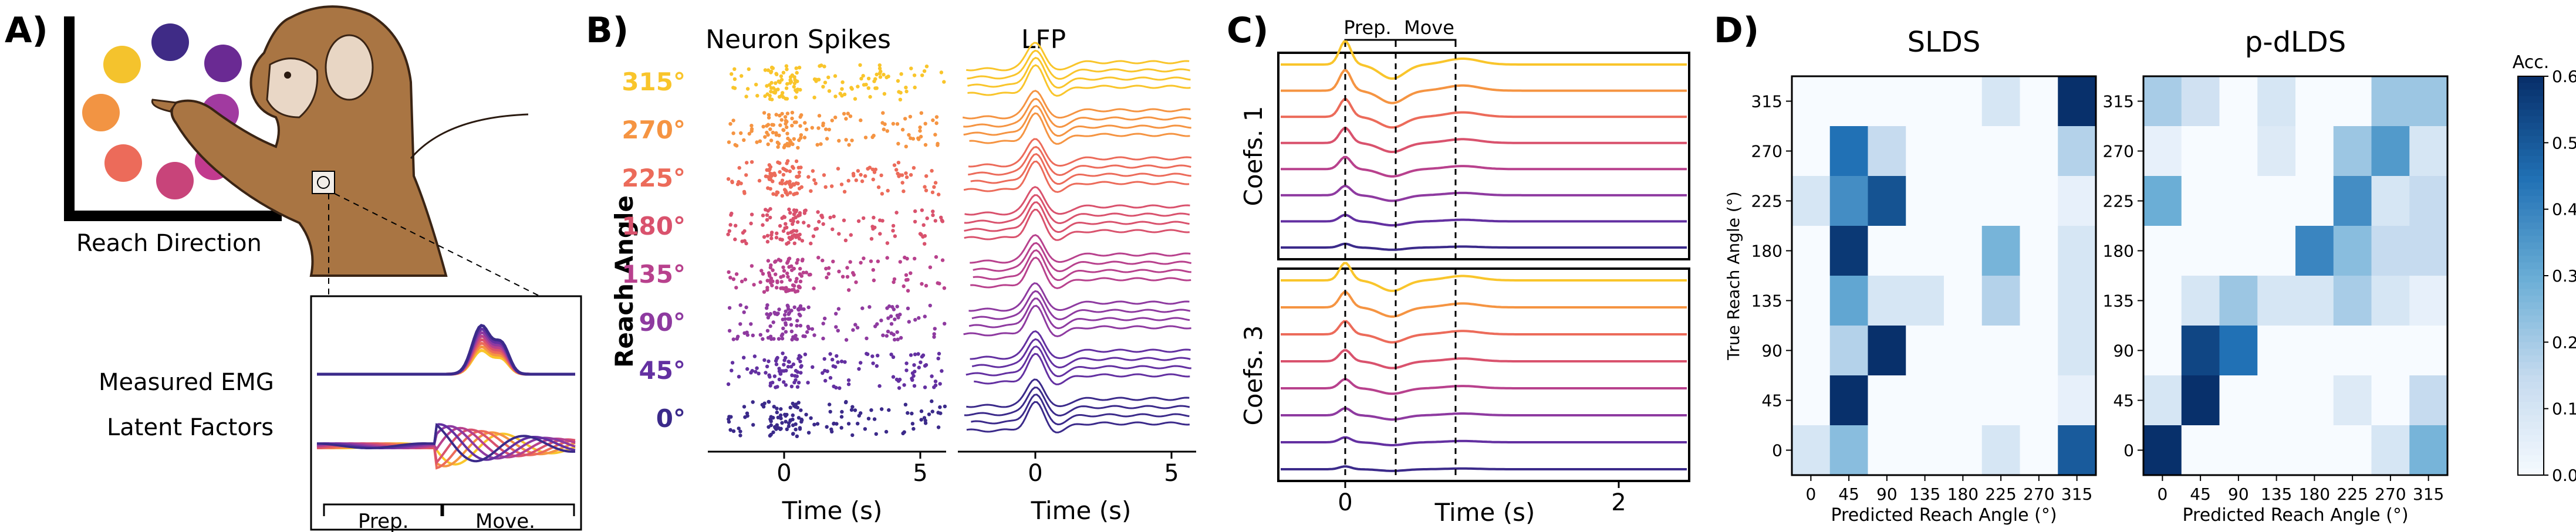 This screenshot has height=532, width=2576. I want to click on spikes-xtick-label: 0, so click(783, 473).